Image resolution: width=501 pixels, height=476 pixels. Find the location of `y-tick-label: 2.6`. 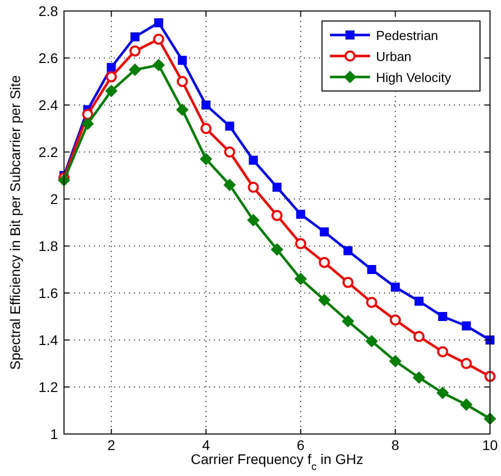

y-tick-label: 2.6 is located at coordinates (48, 58).